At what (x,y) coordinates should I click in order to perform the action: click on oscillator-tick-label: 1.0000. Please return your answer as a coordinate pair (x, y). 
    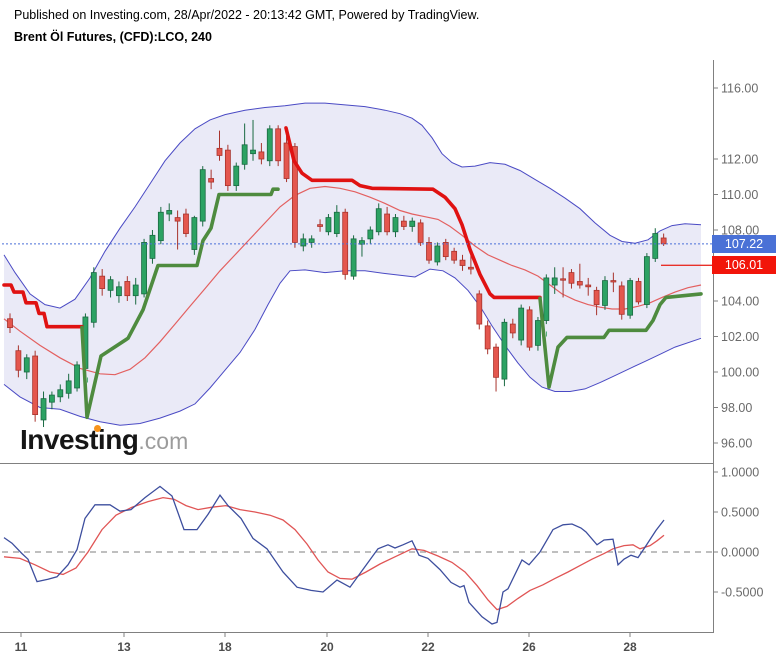
    Looking at the image, I should click on (740, 473).